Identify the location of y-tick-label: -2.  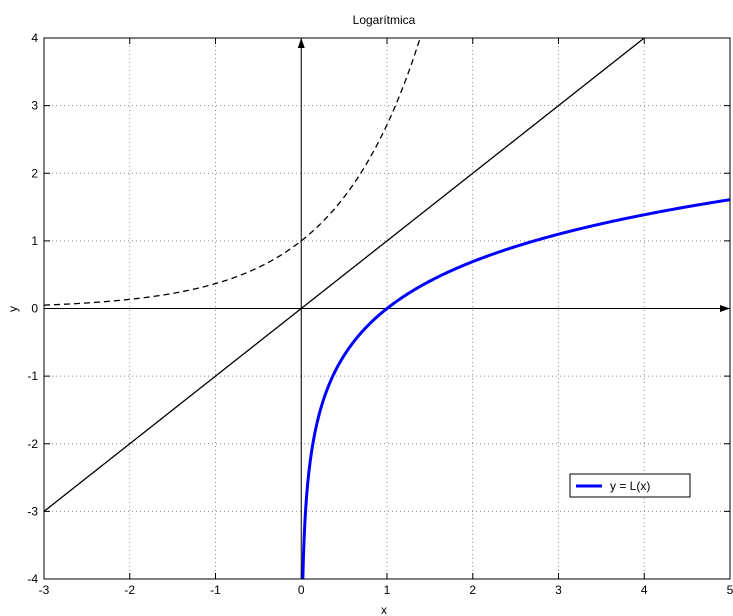
(32, 444).